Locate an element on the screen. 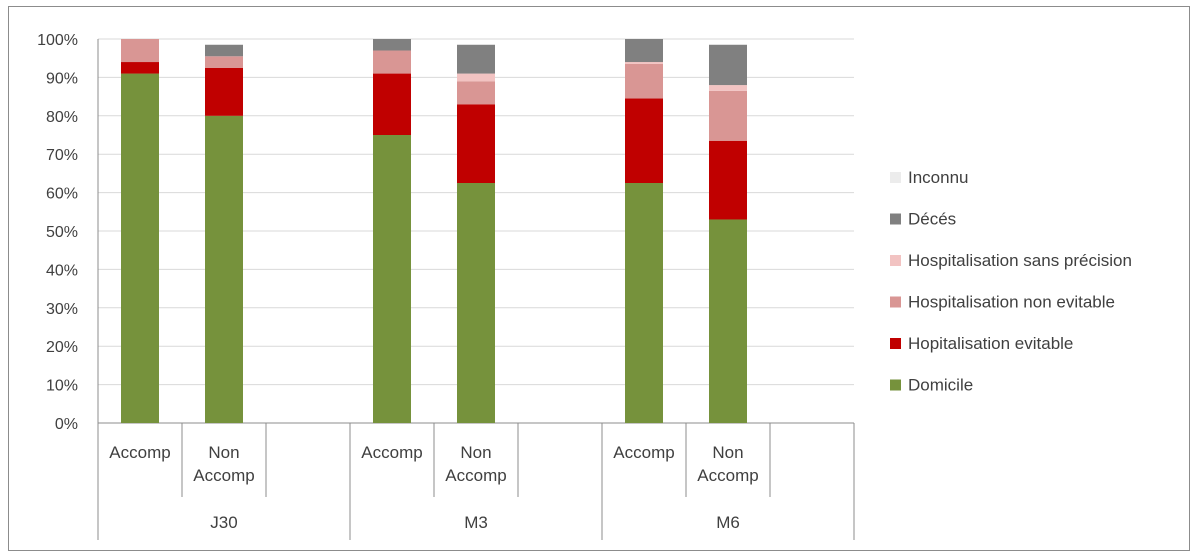 Image resolution: width=1194 pixels, height=551 pixels. y-tick-label: 30% is located at coordinates (62, 309).